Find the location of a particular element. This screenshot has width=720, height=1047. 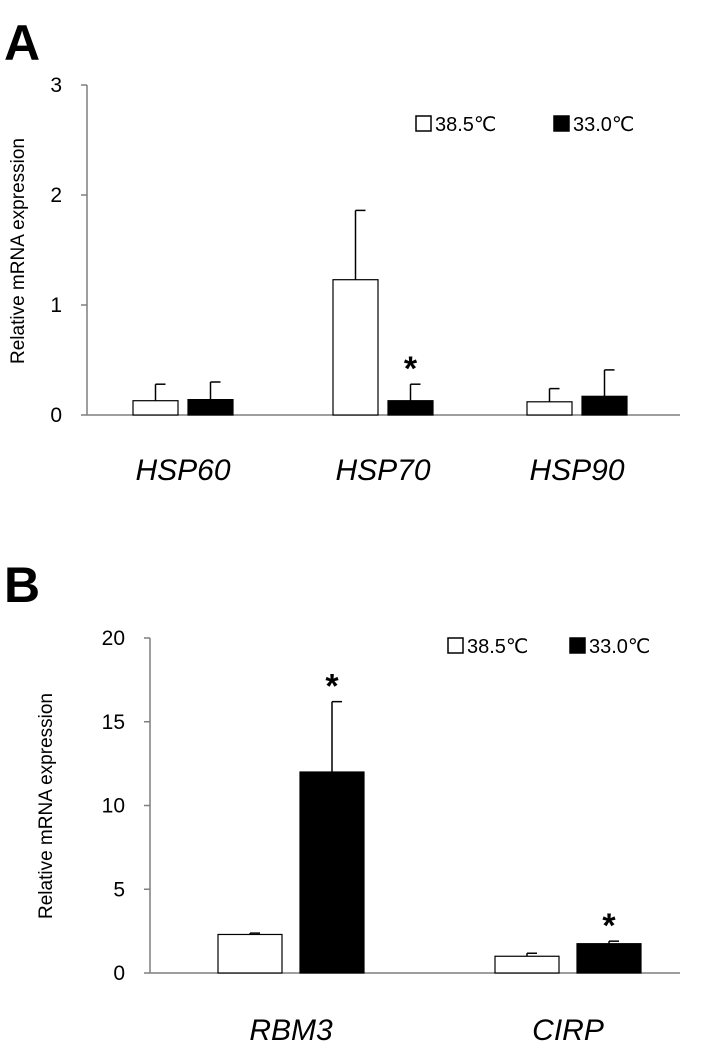

panel-a-y-axis-label: Relative mRNA expression is located at coordinates (18, 251).